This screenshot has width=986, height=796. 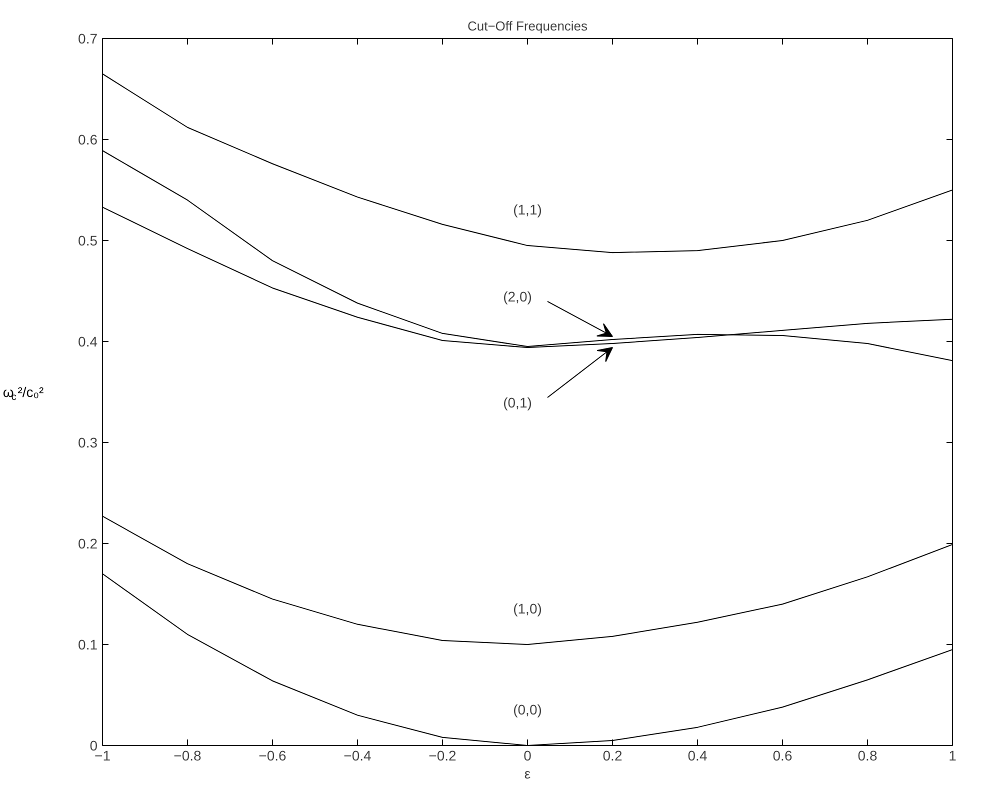 What do you see at coordinates (88, 544) in the screenshot?
I see `y-tick-label: 0.2` at bounding box center [88, 544].